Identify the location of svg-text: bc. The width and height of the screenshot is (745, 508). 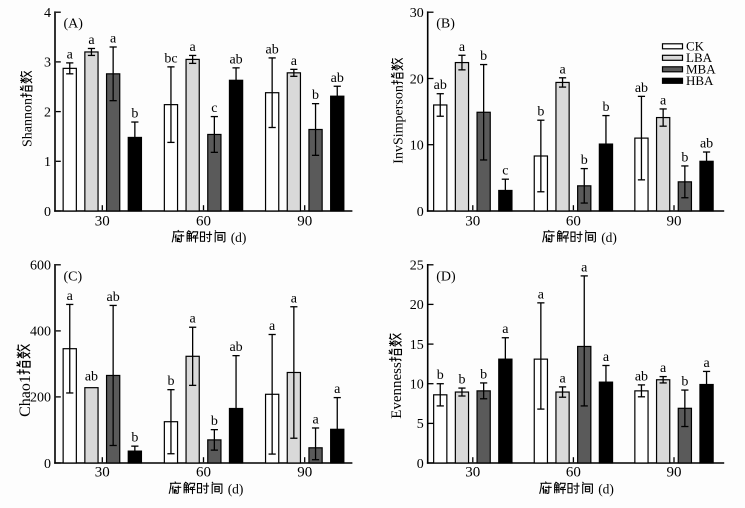
(170, 58).